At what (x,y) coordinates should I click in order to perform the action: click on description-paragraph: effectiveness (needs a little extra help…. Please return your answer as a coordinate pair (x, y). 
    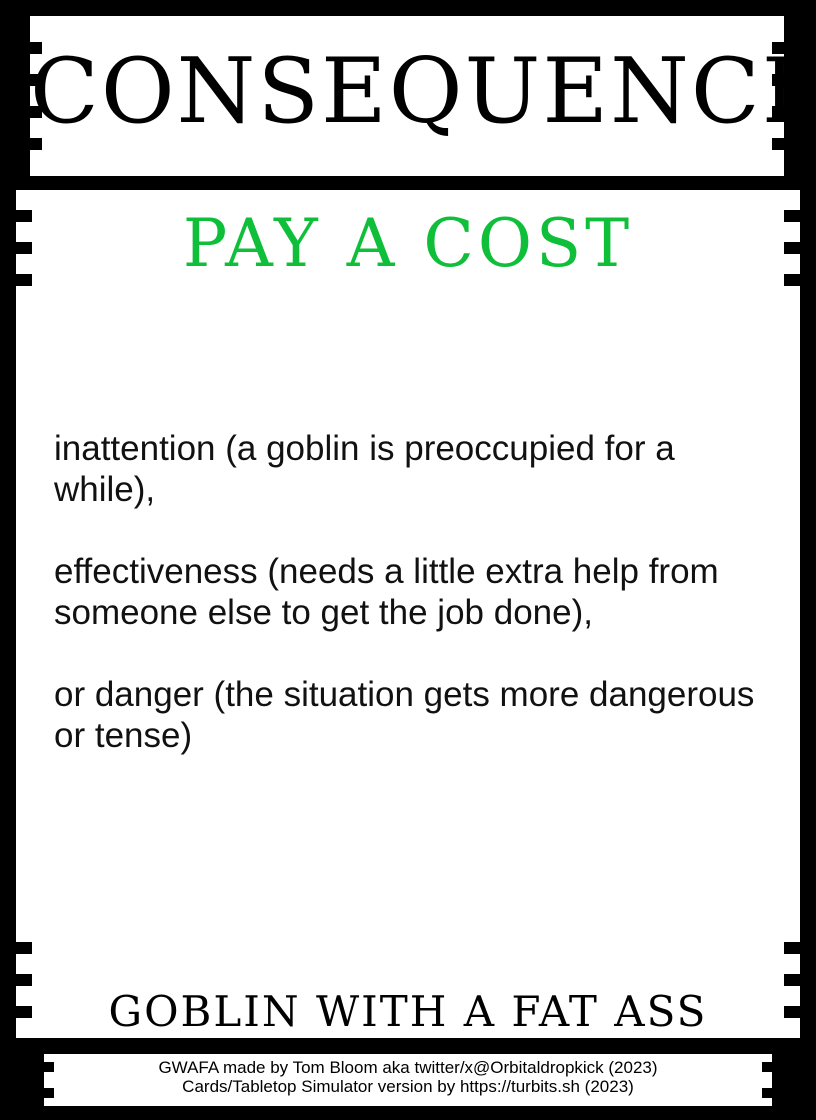
    Looking at the image, I should click on (386, 592).